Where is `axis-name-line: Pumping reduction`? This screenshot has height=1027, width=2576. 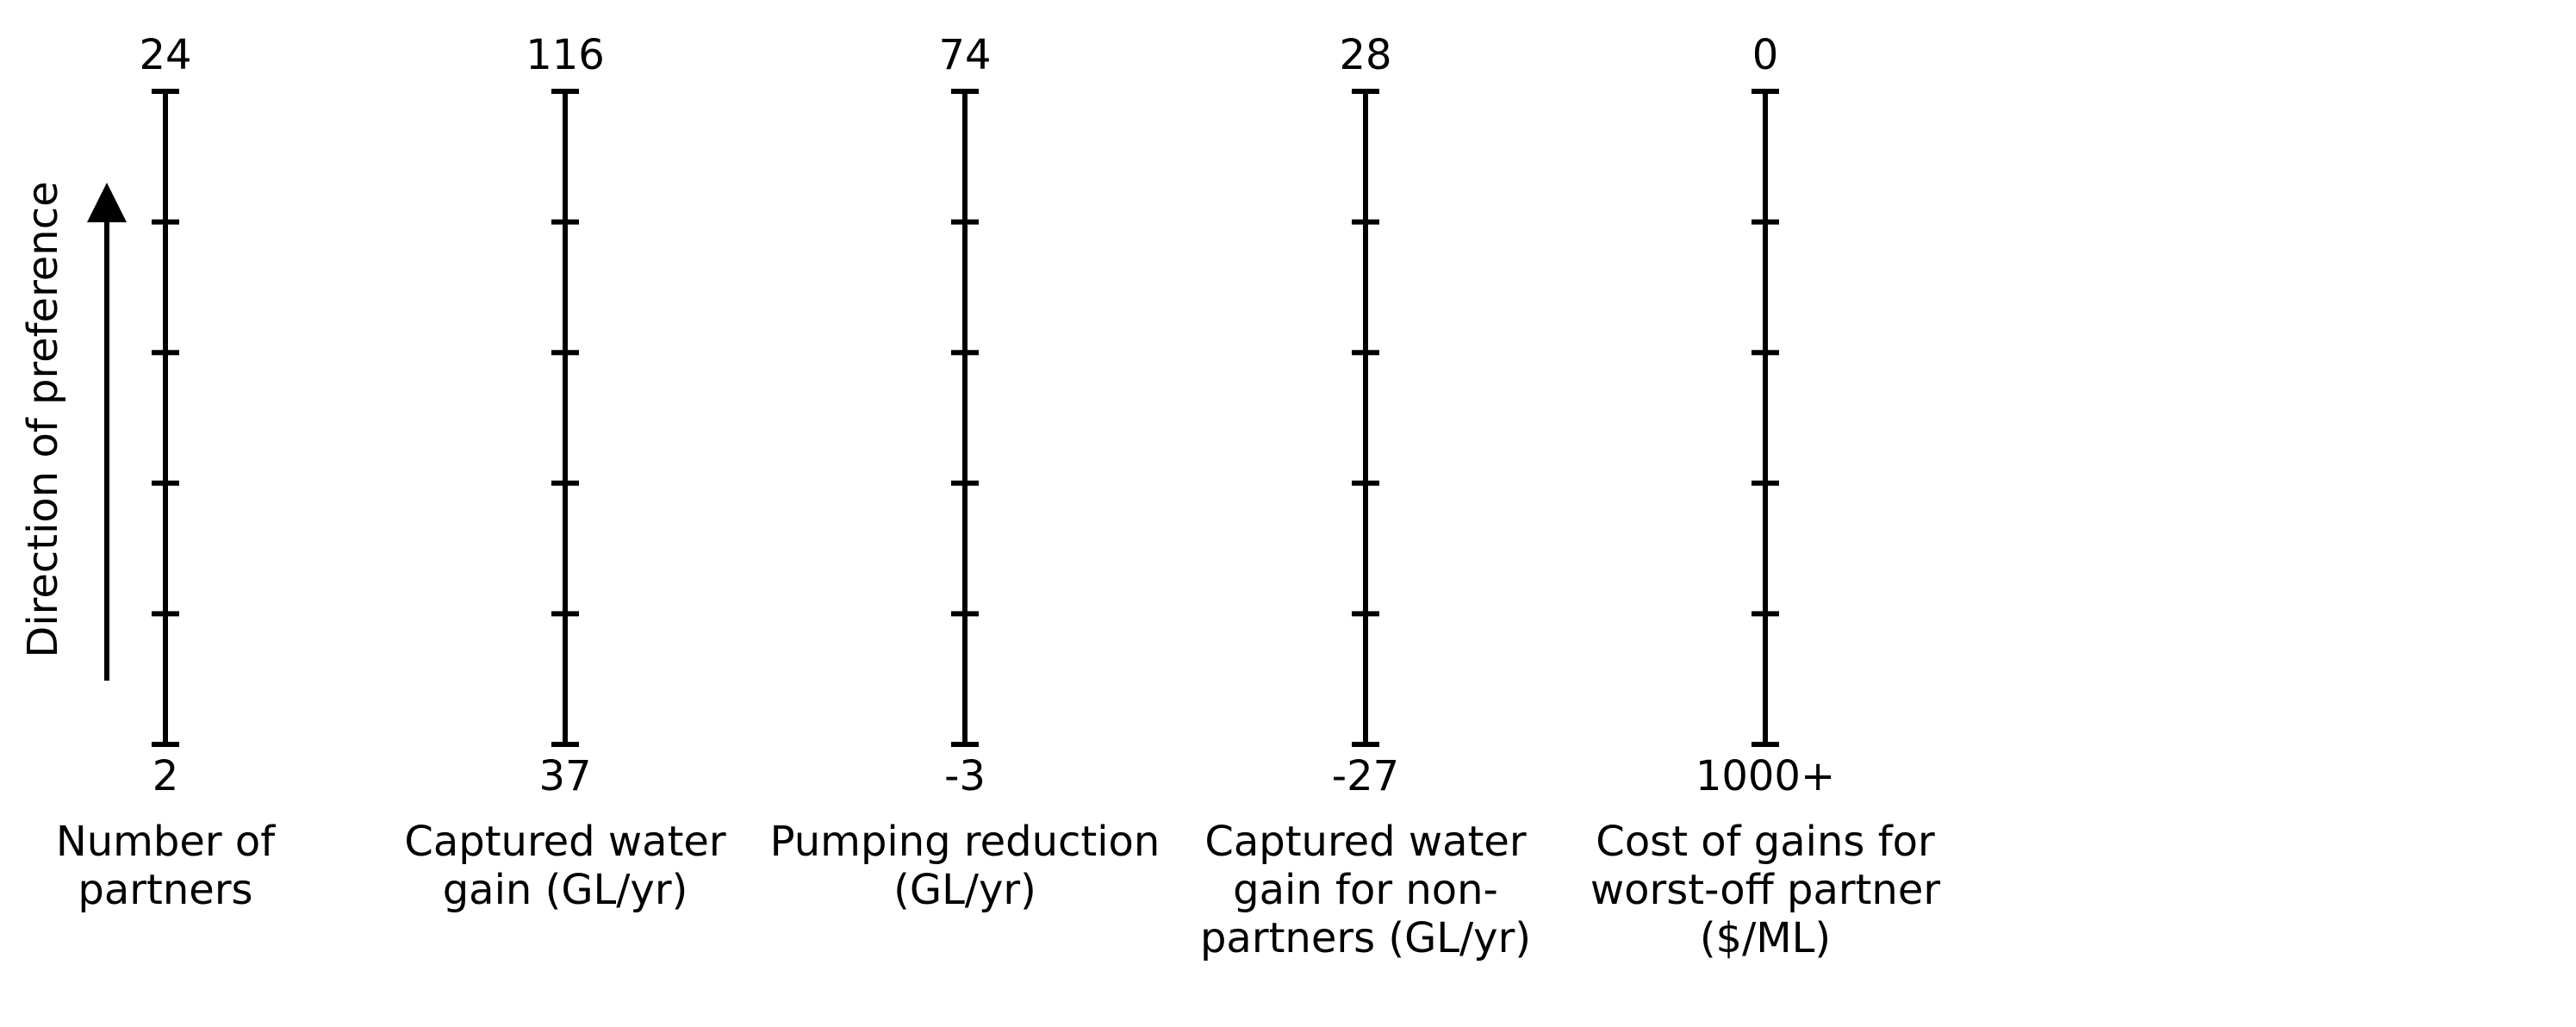 axis-name-line: Pumping reduction is located at coordinates (965, 842).